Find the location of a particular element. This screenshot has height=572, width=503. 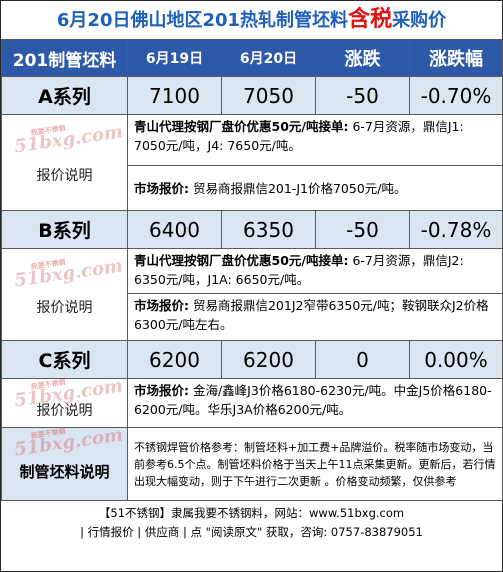

title-suffix: 采购价 is located at coordinates (419, 20).